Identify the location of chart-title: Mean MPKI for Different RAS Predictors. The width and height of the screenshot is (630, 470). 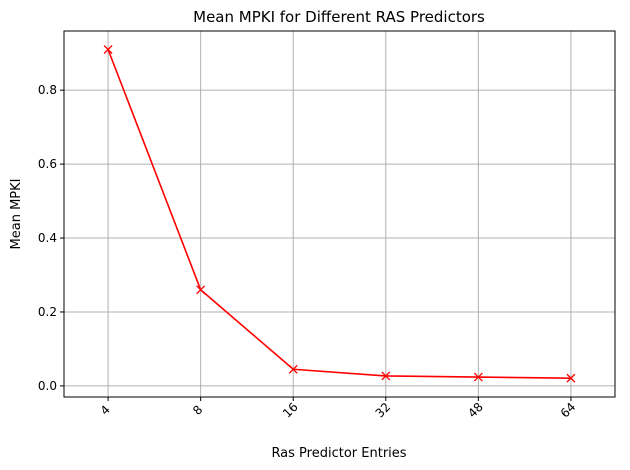
(339, 17).